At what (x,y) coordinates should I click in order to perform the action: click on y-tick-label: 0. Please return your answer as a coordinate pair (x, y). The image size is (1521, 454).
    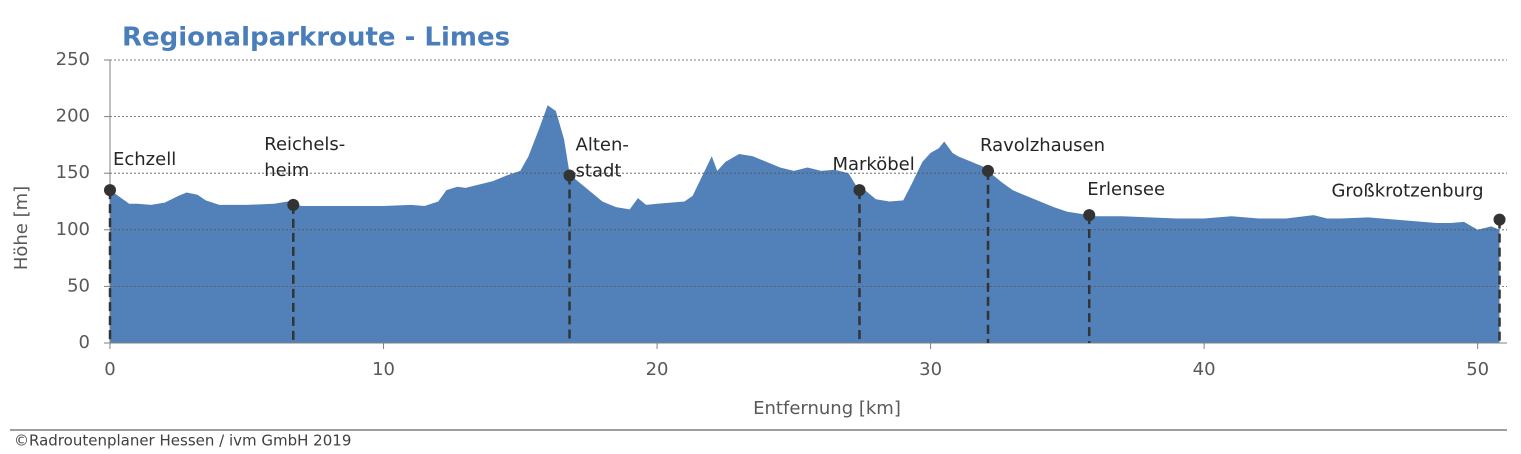
    Looking at the image, I should click on (84, 342).